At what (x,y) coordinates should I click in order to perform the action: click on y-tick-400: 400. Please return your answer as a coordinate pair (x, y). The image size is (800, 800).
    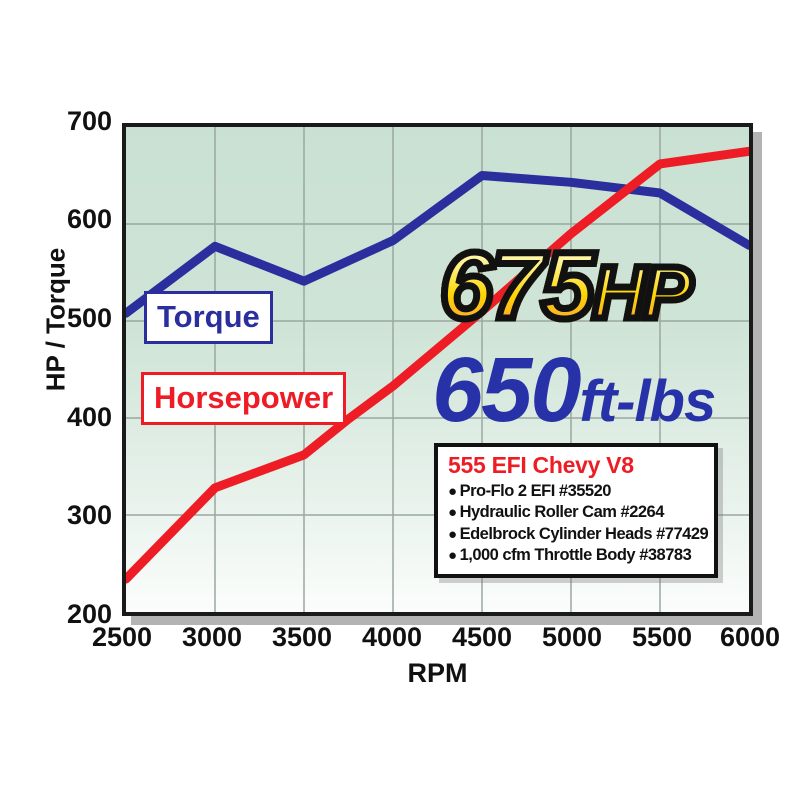
    Looking at the image, I should click on (89, 417).